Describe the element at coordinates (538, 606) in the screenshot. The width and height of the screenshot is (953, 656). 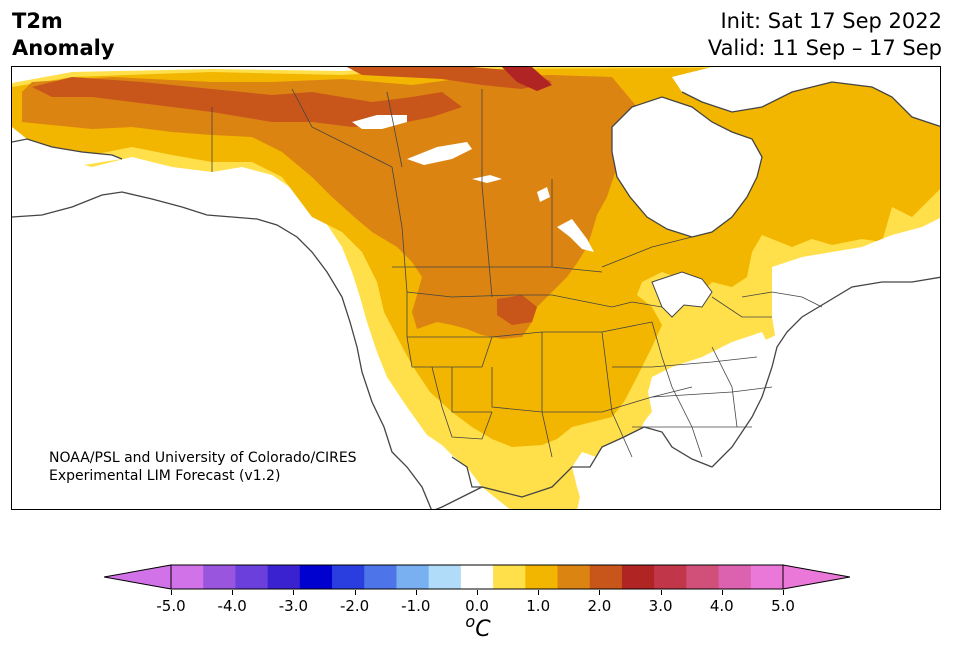
I see `colorbar-tick-label: 1.0` at that location.